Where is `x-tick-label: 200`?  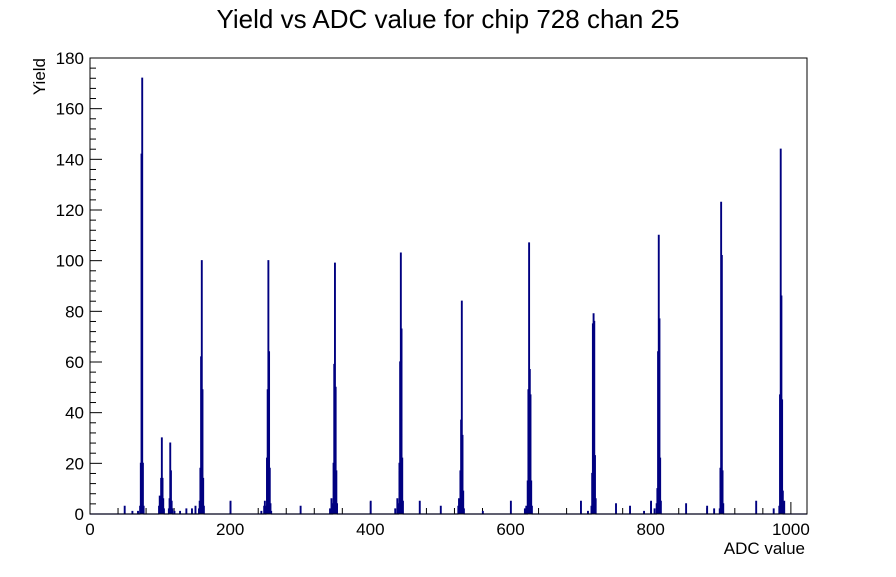 x-tick-label: 200 is located at coordinates (230, 529).